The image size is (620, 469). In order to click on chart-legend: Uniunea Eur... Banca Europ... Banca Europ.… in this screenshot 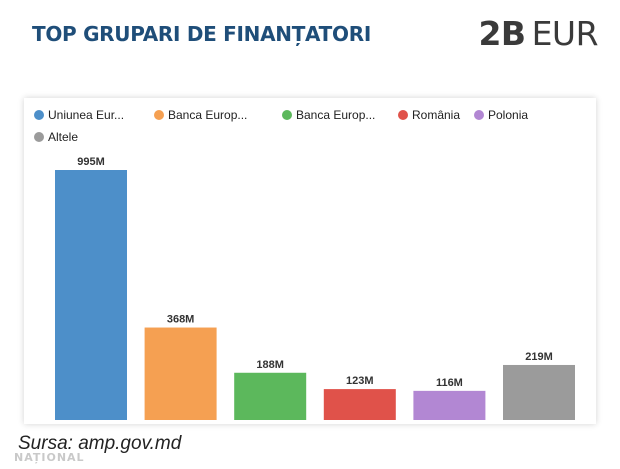, I will do `click(314, 126)`.